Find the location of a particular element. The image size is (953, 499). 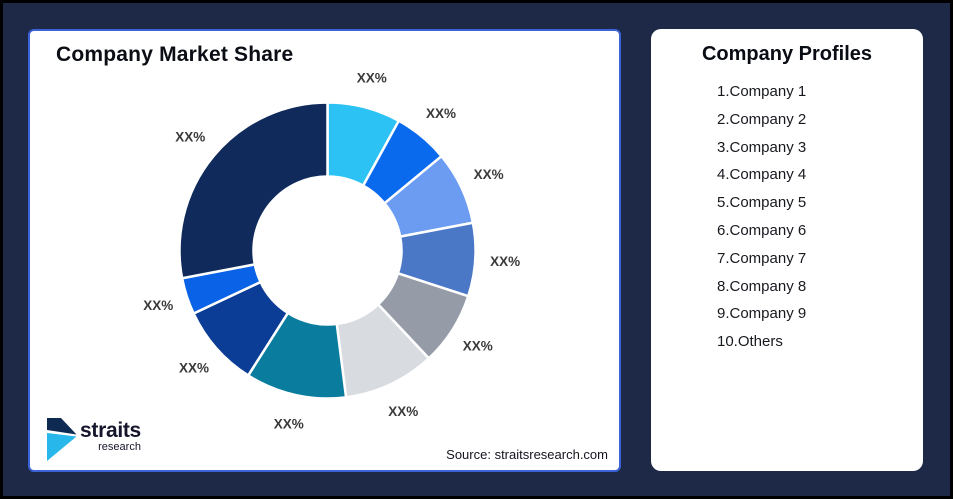

straits-research-logo: straits research is located at coordinates (94, 440).